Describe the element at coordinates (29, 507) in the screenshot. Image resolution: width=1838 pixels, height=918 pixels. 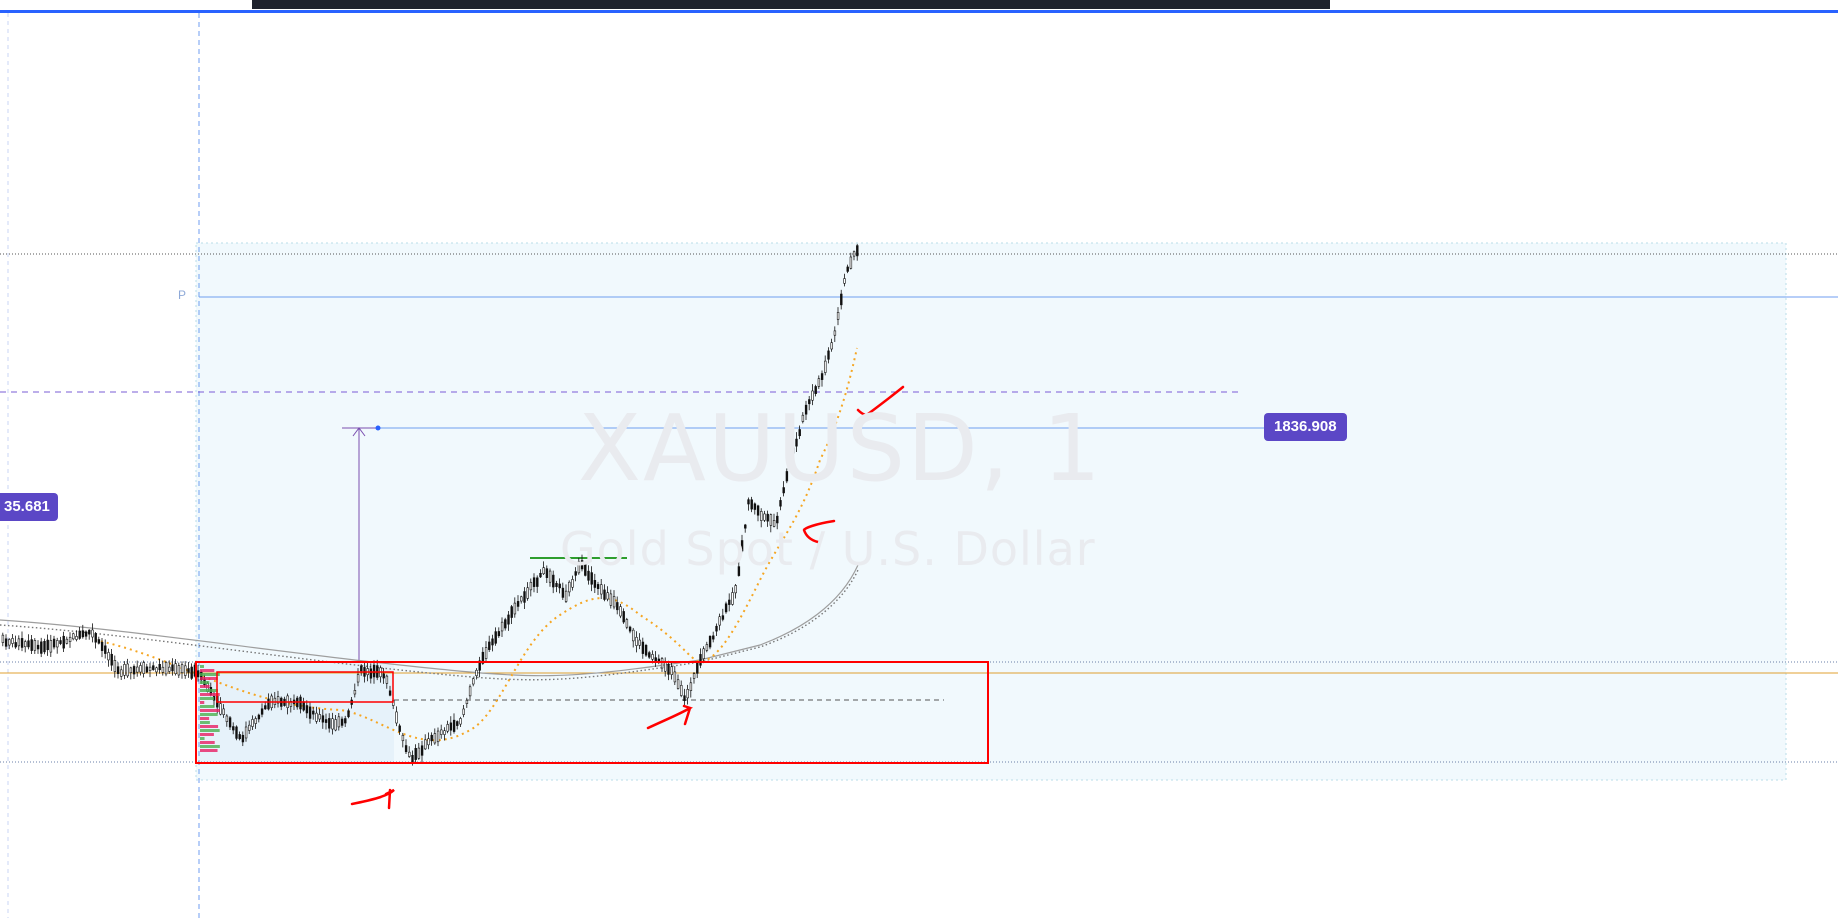
I see `price-badge-left: 35.681` at that location.